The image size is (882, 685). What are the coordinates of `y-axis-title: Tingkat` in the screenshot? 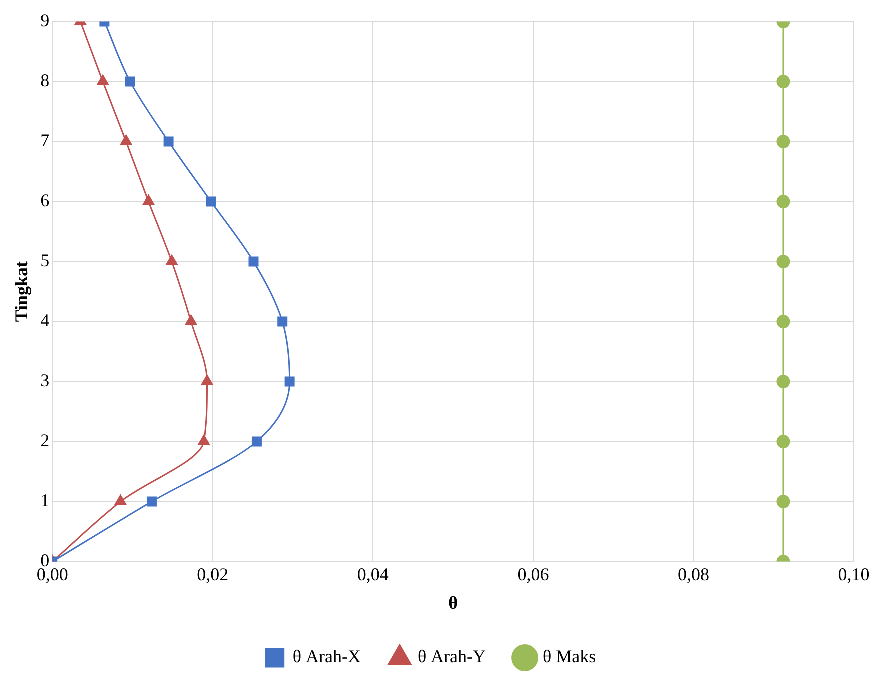 It's located at (21, 291).